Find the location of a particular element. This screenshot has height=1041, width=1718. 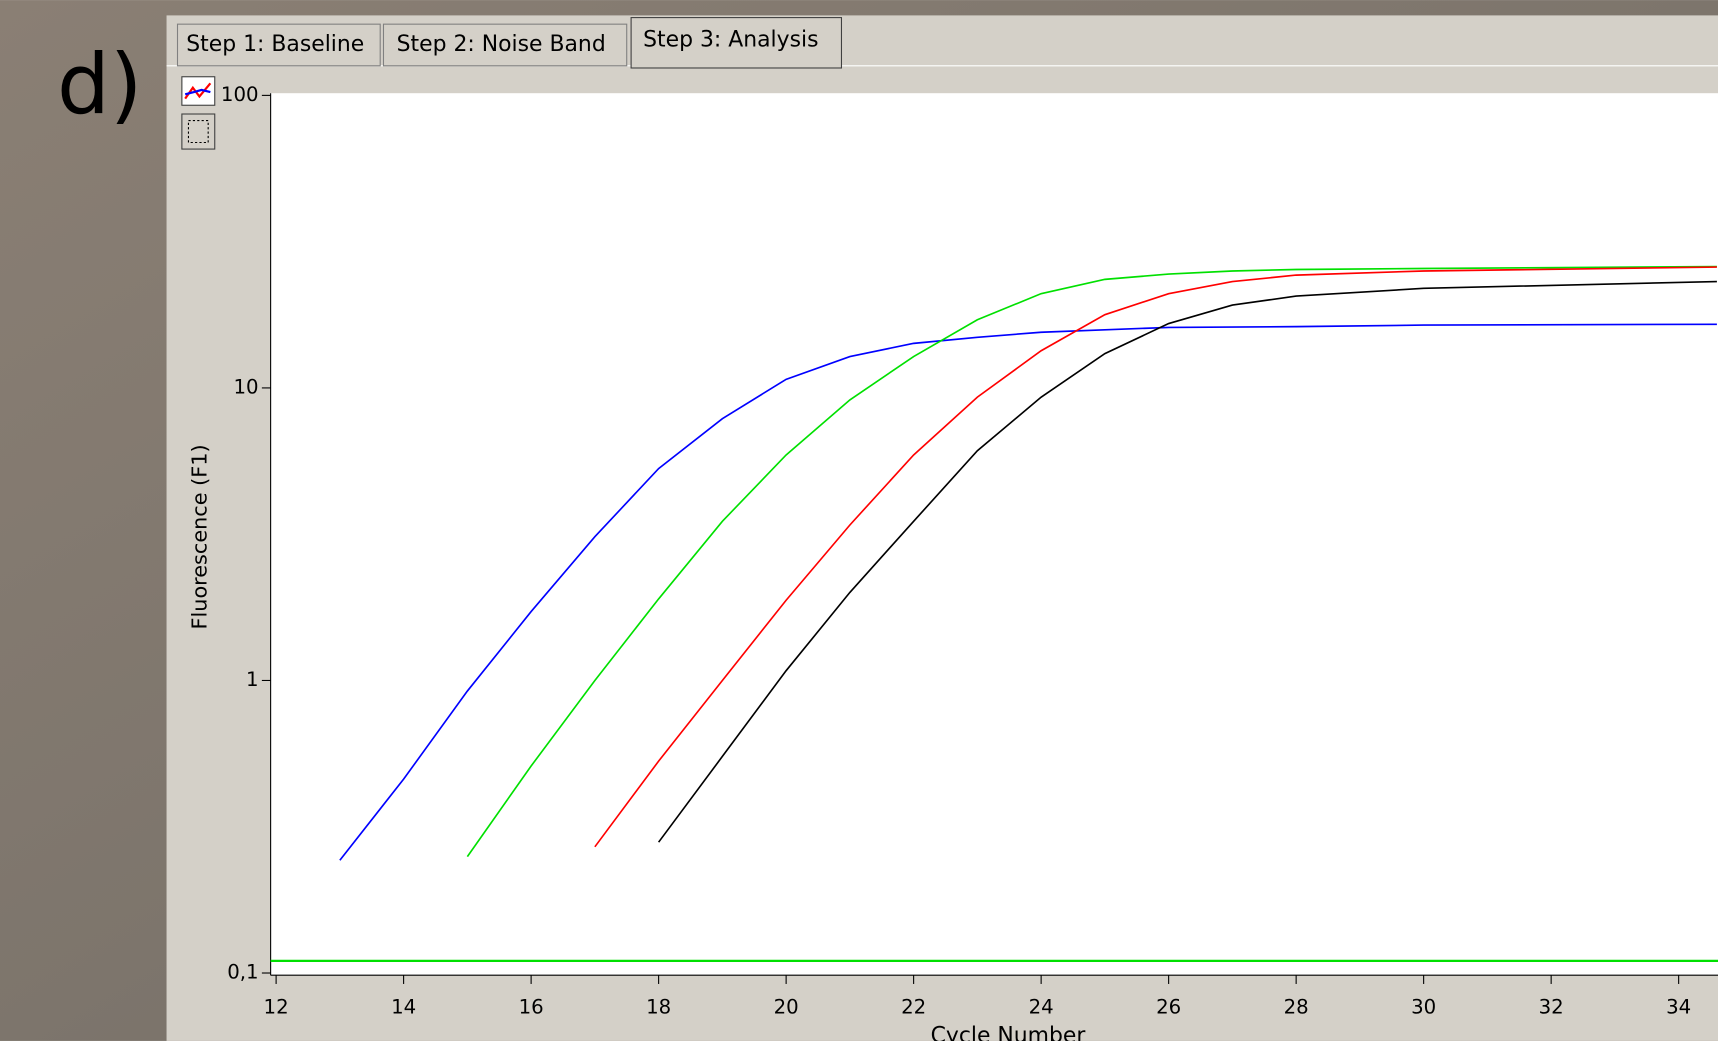

x-tick-label: 34 is located at coordinates (1678, 1007).